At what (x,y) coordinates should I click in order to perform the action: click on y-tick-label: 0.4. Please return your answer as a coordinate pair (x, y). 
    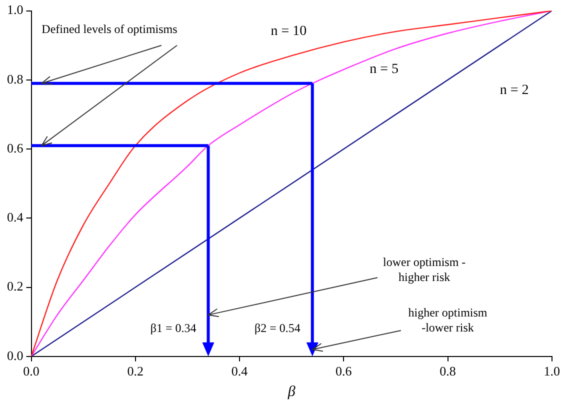
    Looking at the image, I should click on (15, 217).